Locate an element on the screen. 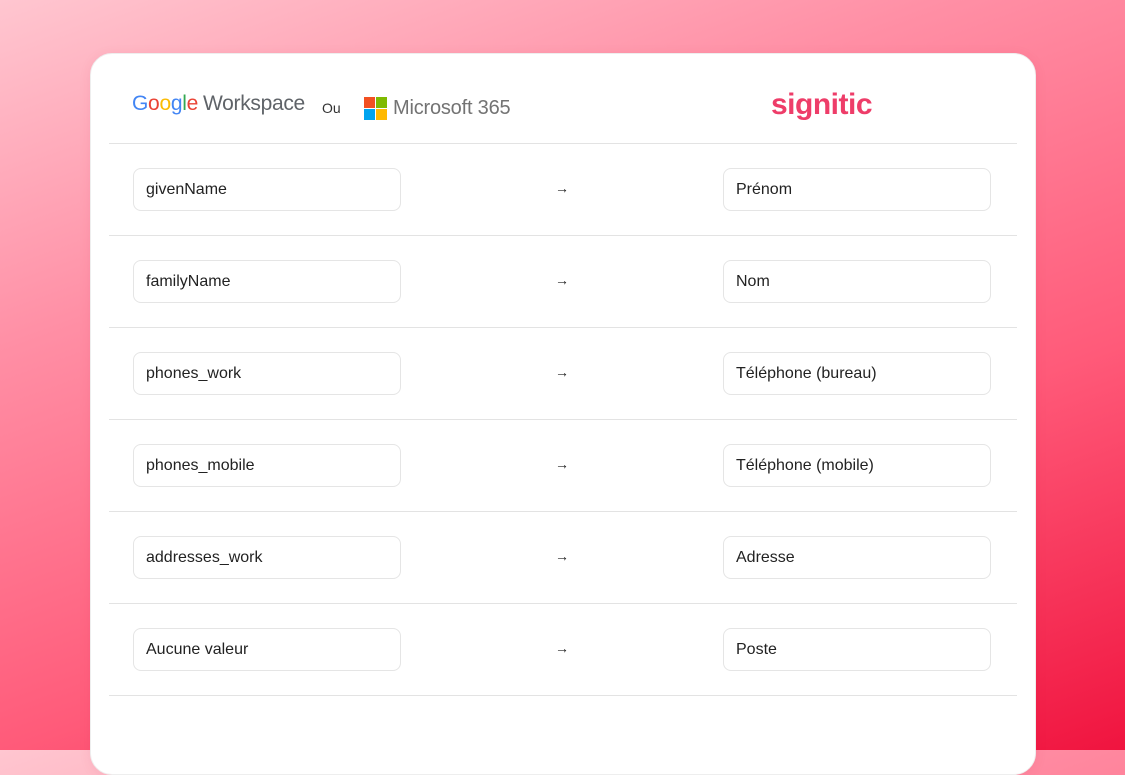 This screenshot has width=1125, height=775. mapping-row: Aucune valeur → Poste is located at coordinates (563, 650).